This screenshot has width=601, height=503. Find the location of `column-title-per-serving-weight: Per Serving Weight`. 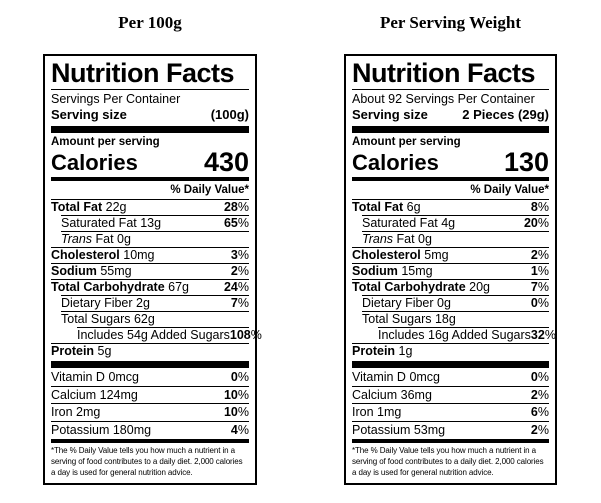

column-title-per-serving-weight: Per Serving Weight is located at coordinates (450, 22).